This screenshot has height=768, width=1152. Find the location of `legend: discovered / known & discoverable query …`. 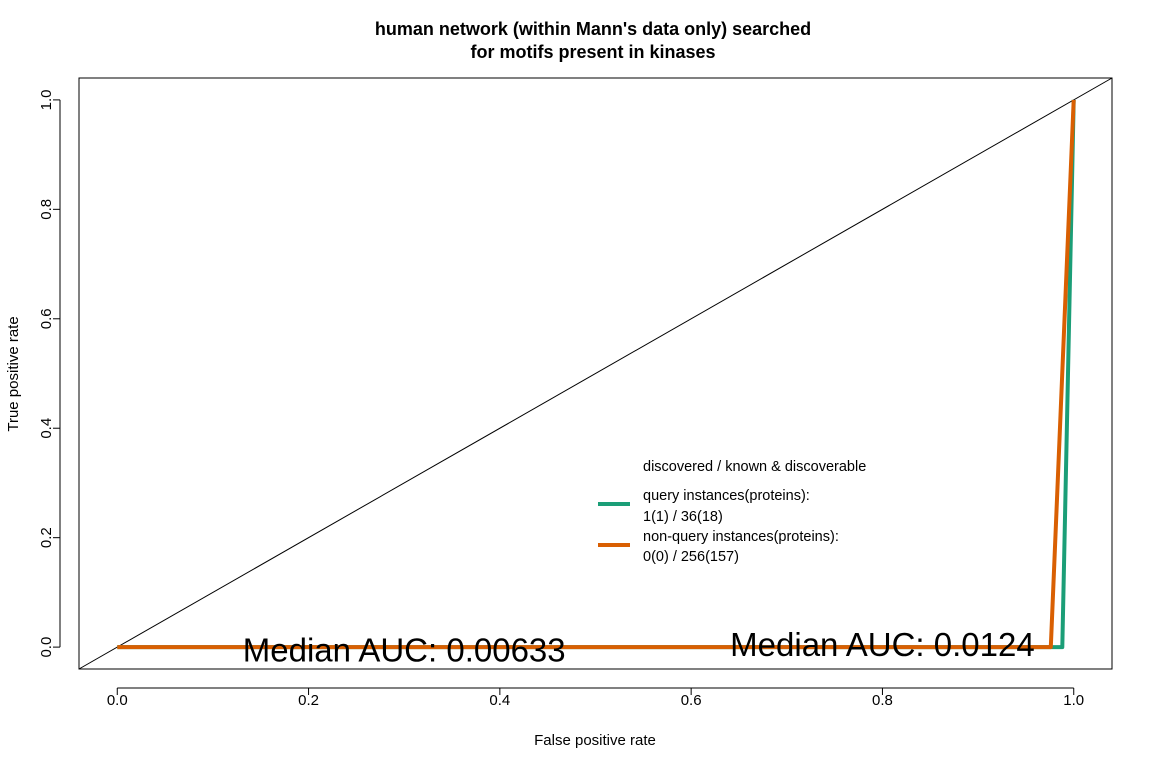

legend: discovered / known & discoverable query … is located at coordinates (732, 512).